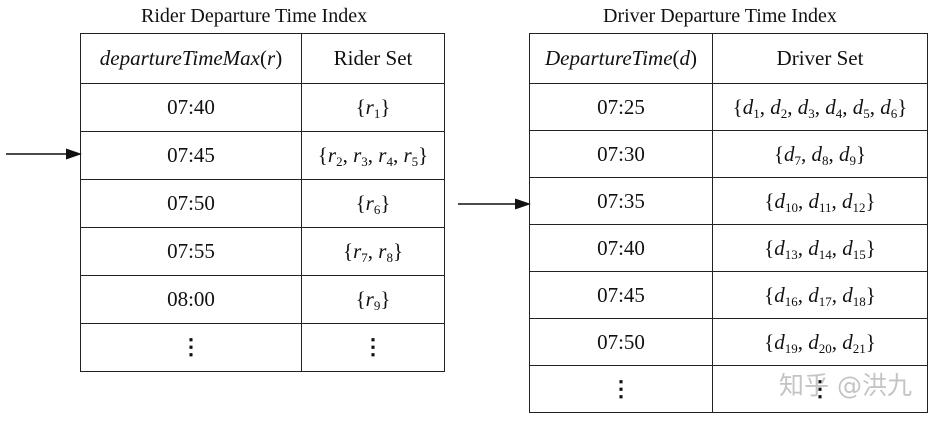  What do you see at coordinates (791, 254) in the screenshot?
I see `driver-member-index: 13` at bounding box center [791, 254].